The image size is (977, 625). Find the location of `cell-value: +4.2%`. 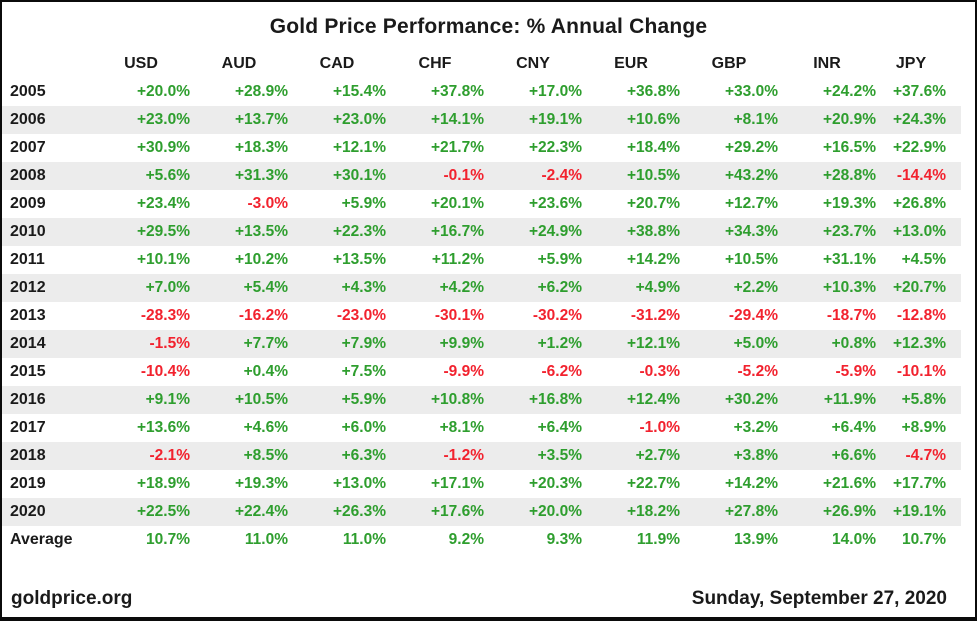

cell-value: +4.2% is located at coordinates (461, 287).